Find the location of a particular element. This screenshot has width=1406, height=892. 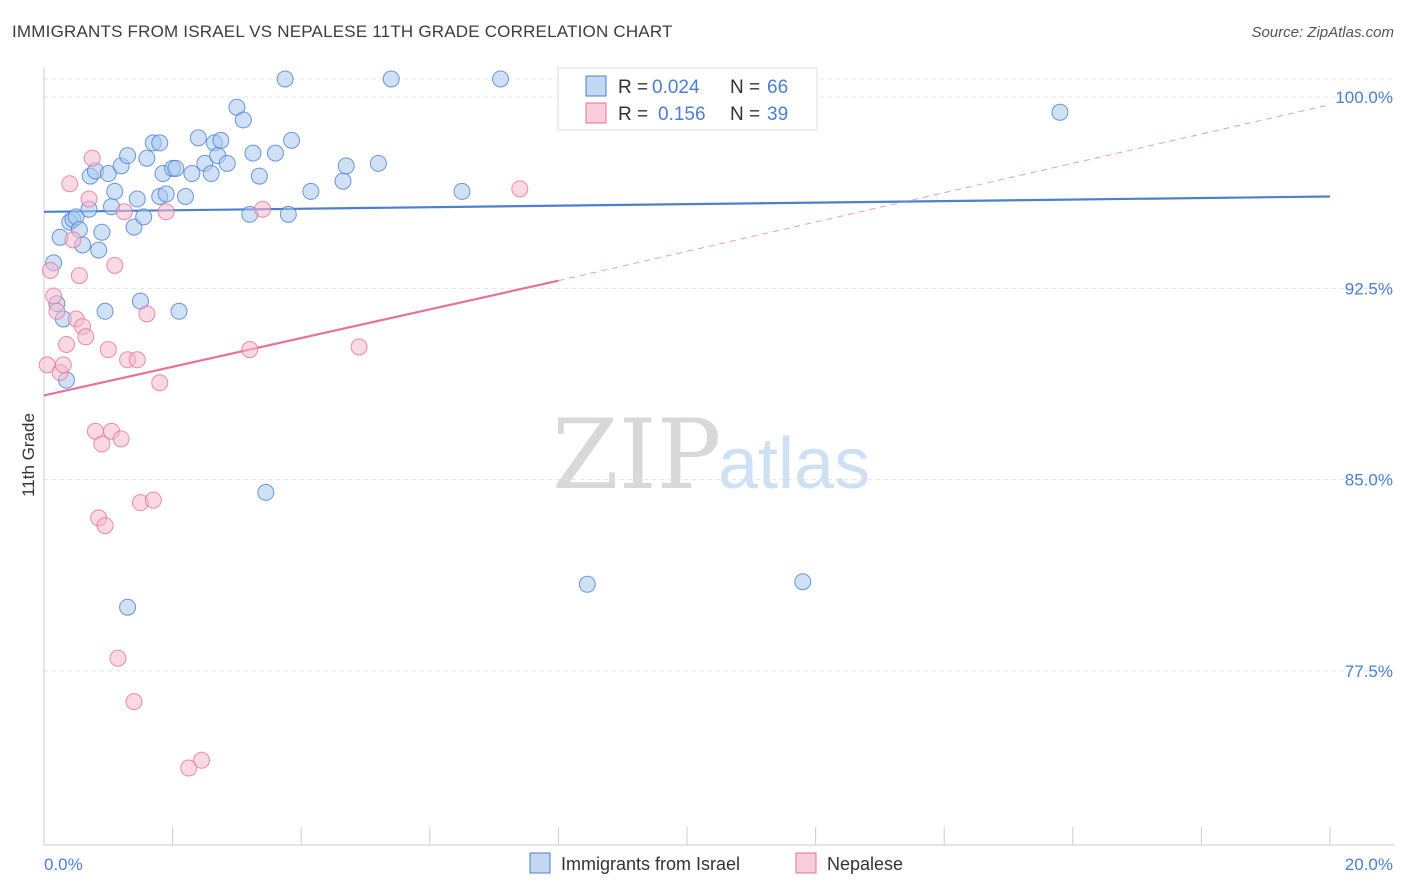

legend-n-value-nepalese: 39 is located at coordinates (777, 114).